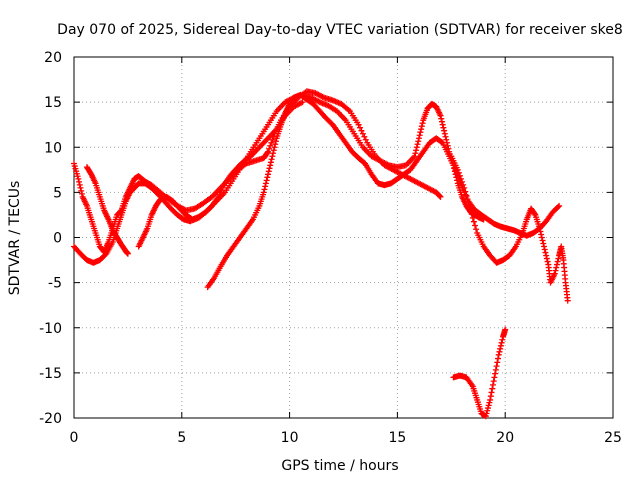  What do you see at coordinates (53, 103) in the screenshot?
I see `y-tick-label: 15` at bounding box center [53, 103].